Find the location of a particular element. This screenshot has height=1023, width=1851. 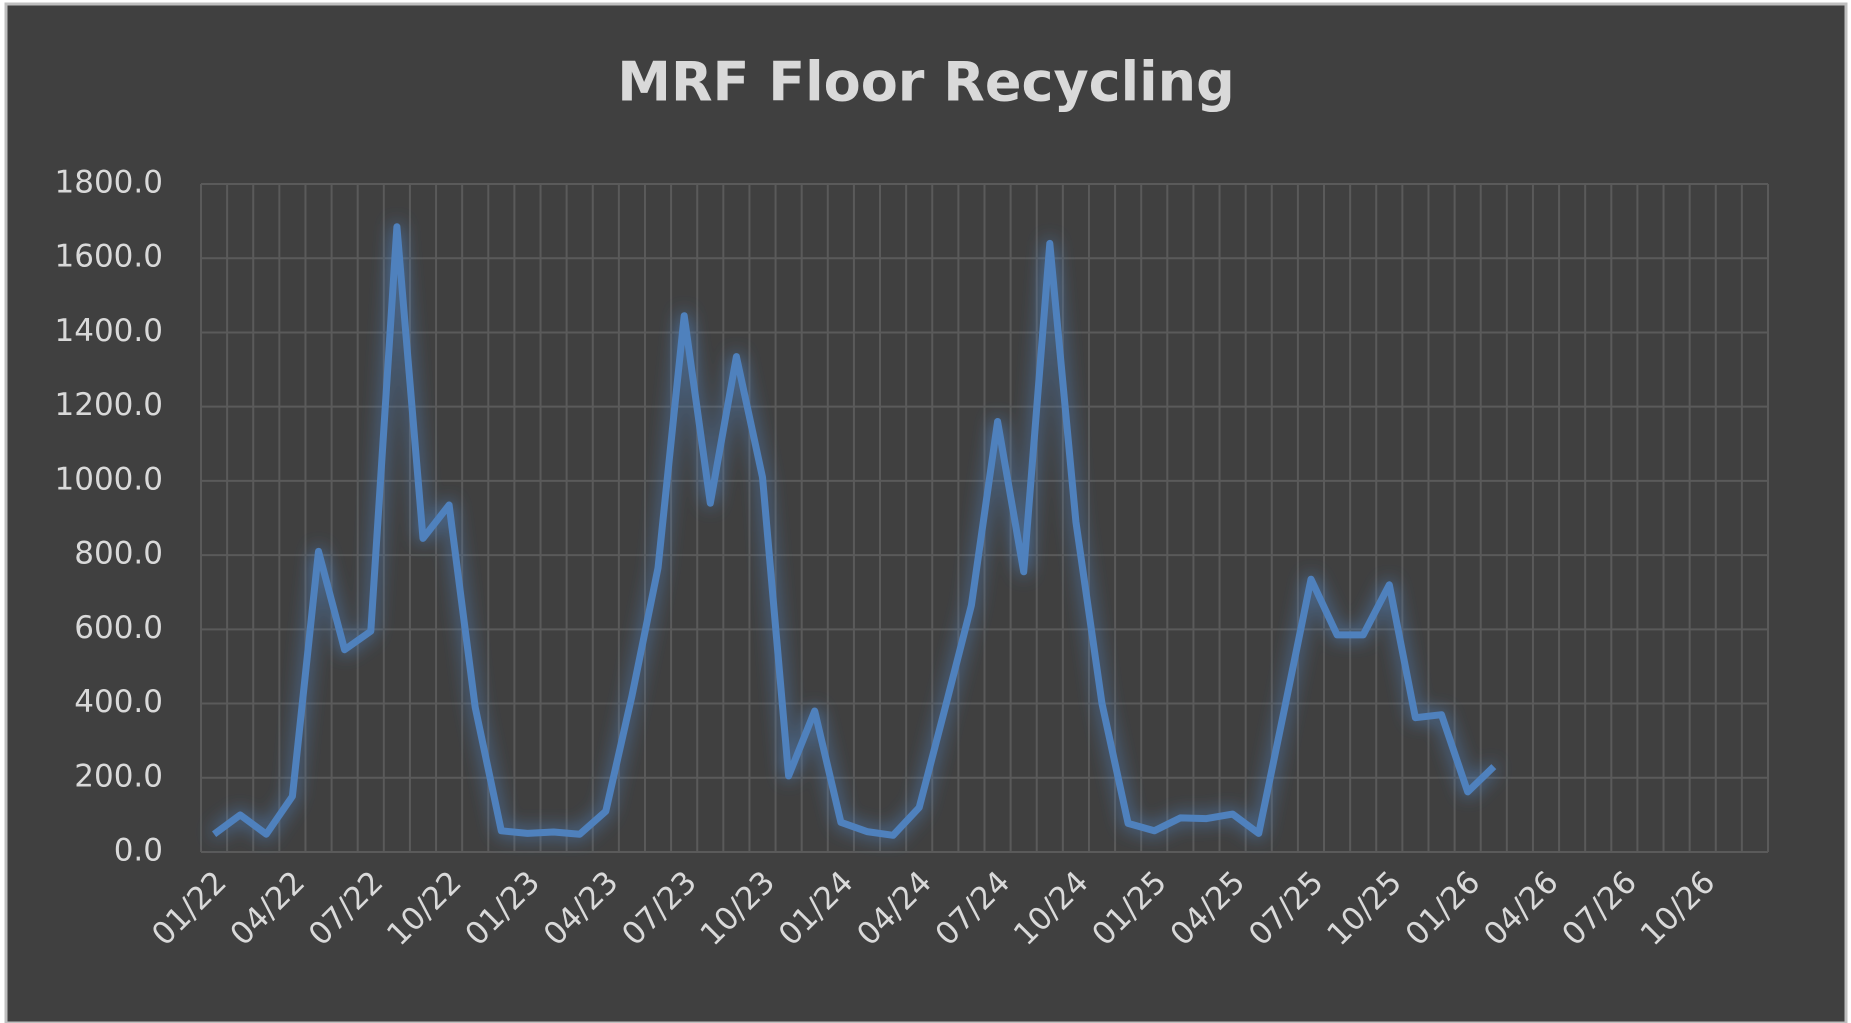

y-tick-label: 1200.0 is located at coordinates (109, 405).